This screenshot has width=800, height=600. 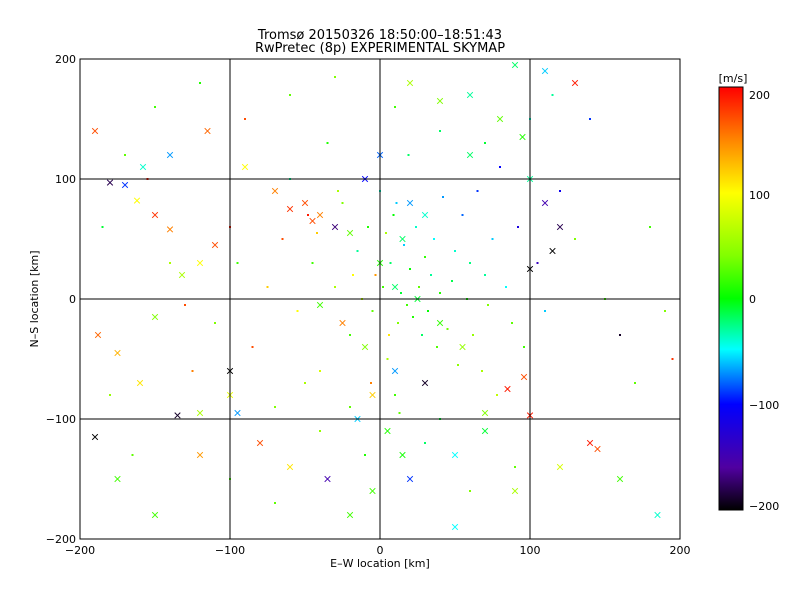 I want to click on colorbar-unit-label: [m/s], so click(x=733, y=78).